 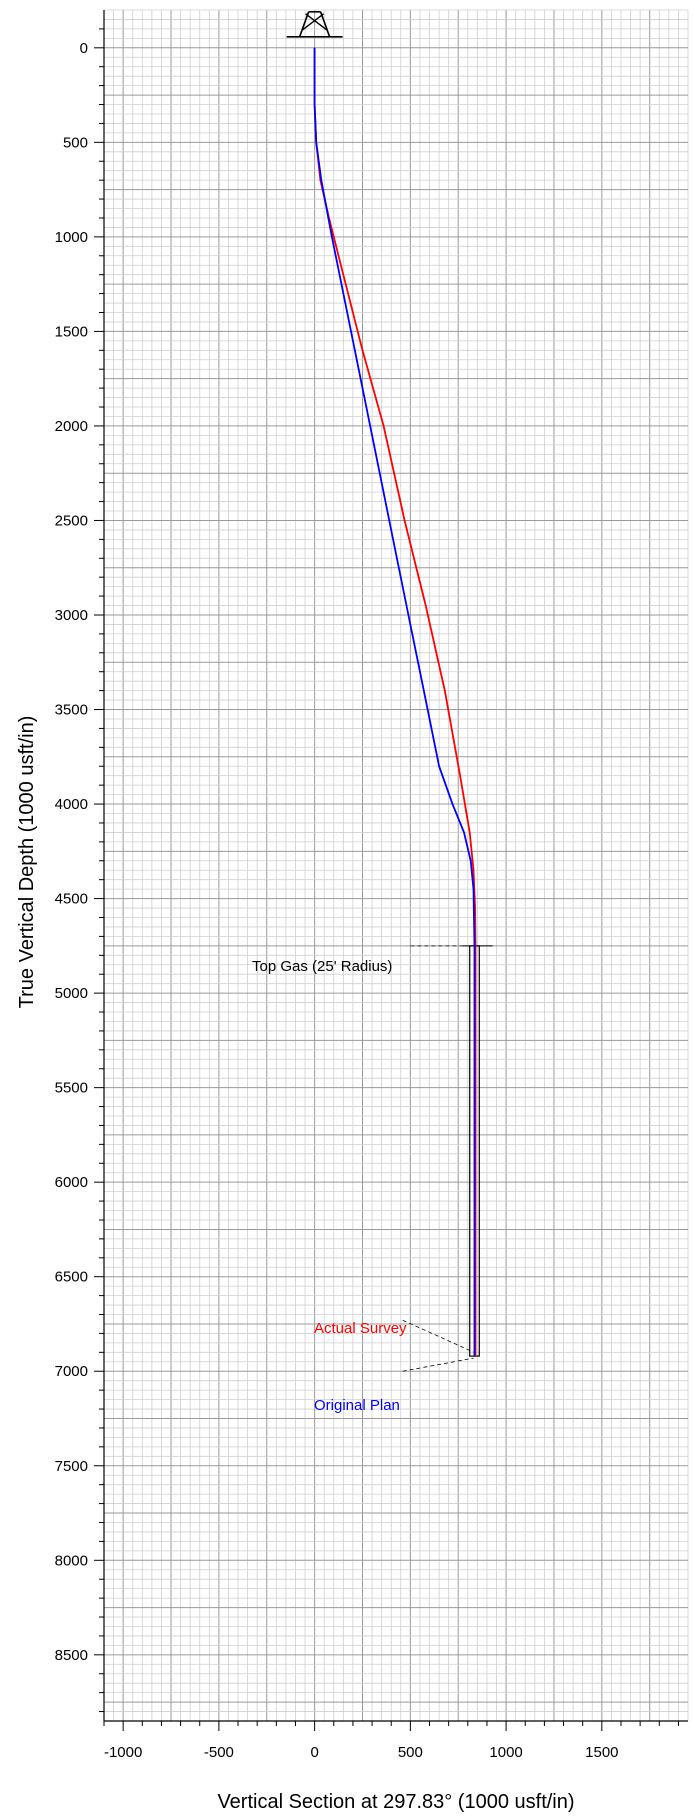 What do you see at coordinates (71, 1466) in the screenshot?
I see `y-tick-label: 7500` at bounding box center [71, 1466].